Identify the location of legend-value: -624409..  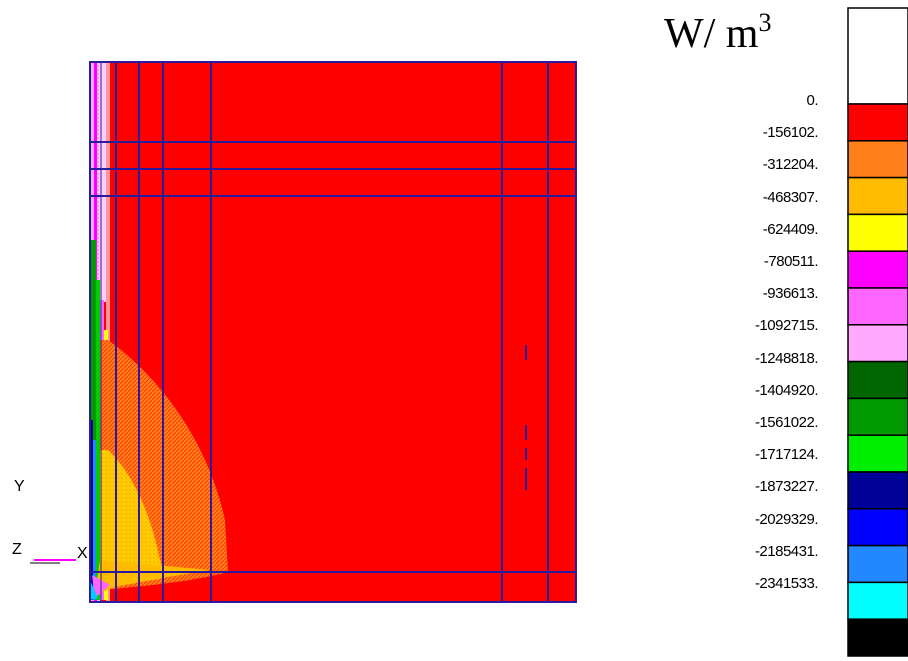
(790, 229).